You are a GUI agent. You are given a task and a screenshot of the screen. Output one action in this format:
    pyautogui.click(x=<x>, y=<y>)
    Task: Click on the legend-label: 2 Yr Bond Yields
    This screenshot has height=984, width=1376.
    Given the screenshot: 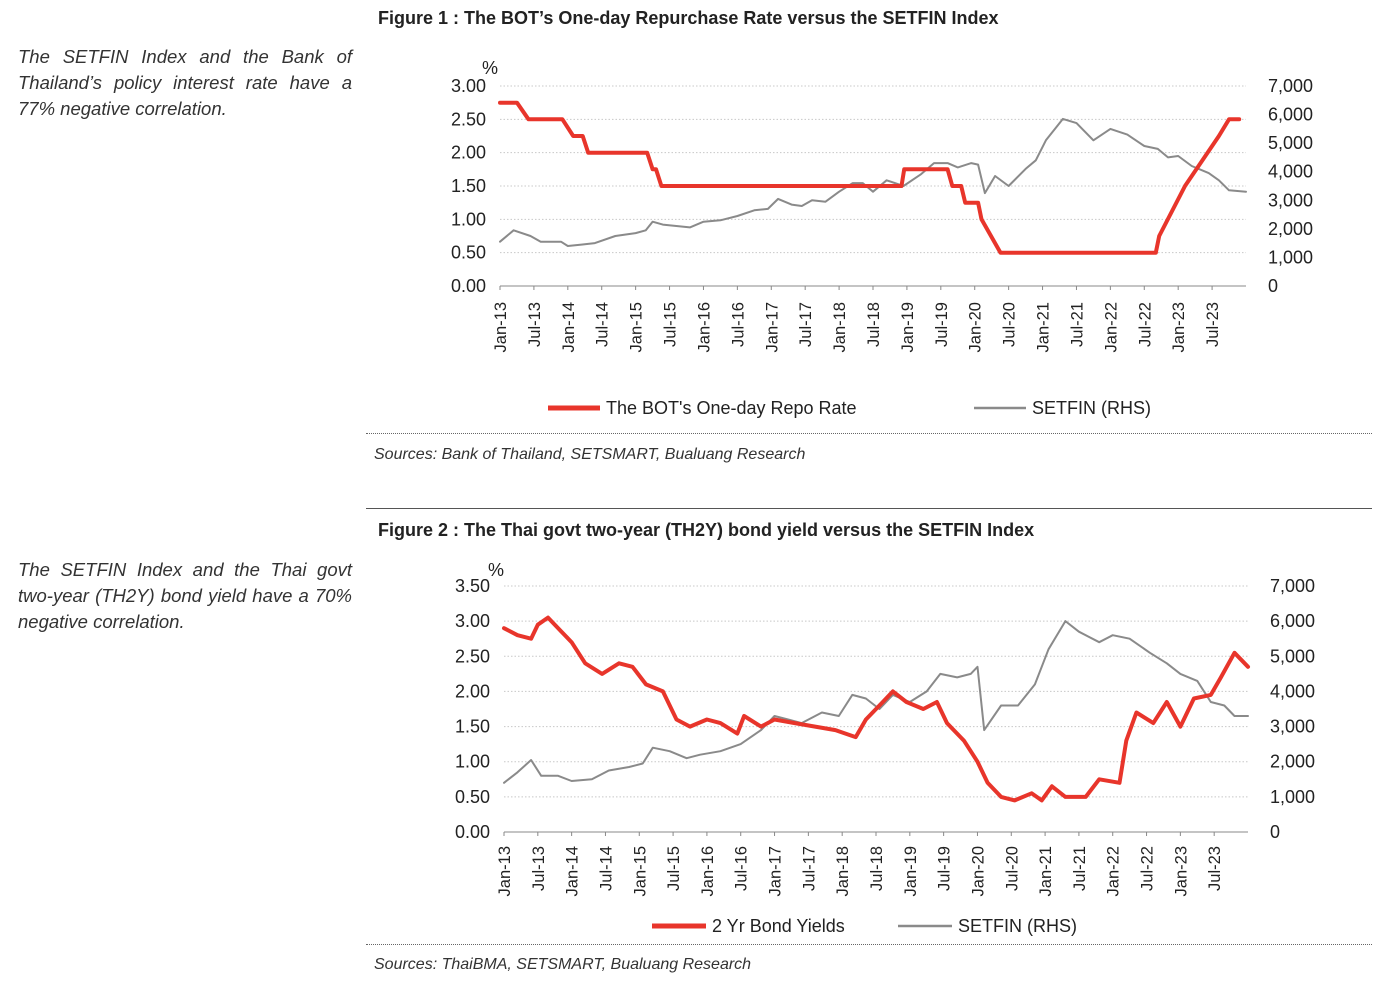 What is the action you would take?
    pyautogui.click(x=778, y=926)
    